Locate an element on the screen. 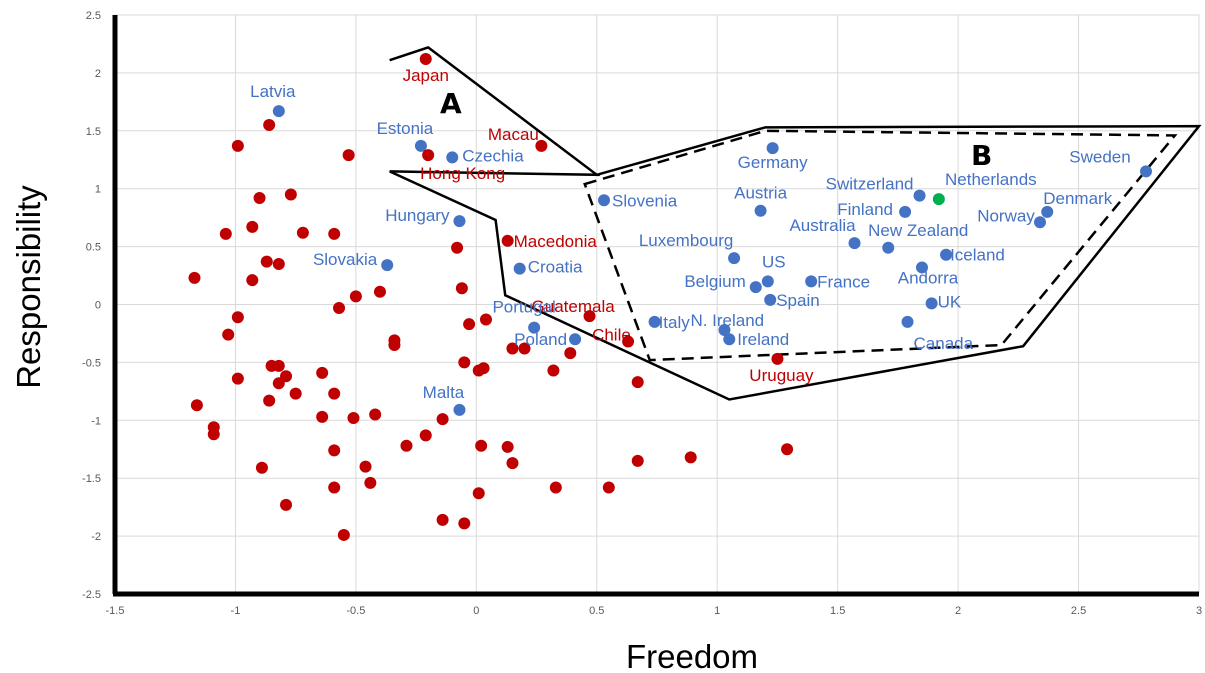 The image size is (1205, 673). point-label: Macedonia is located at coordinates (556, 241).